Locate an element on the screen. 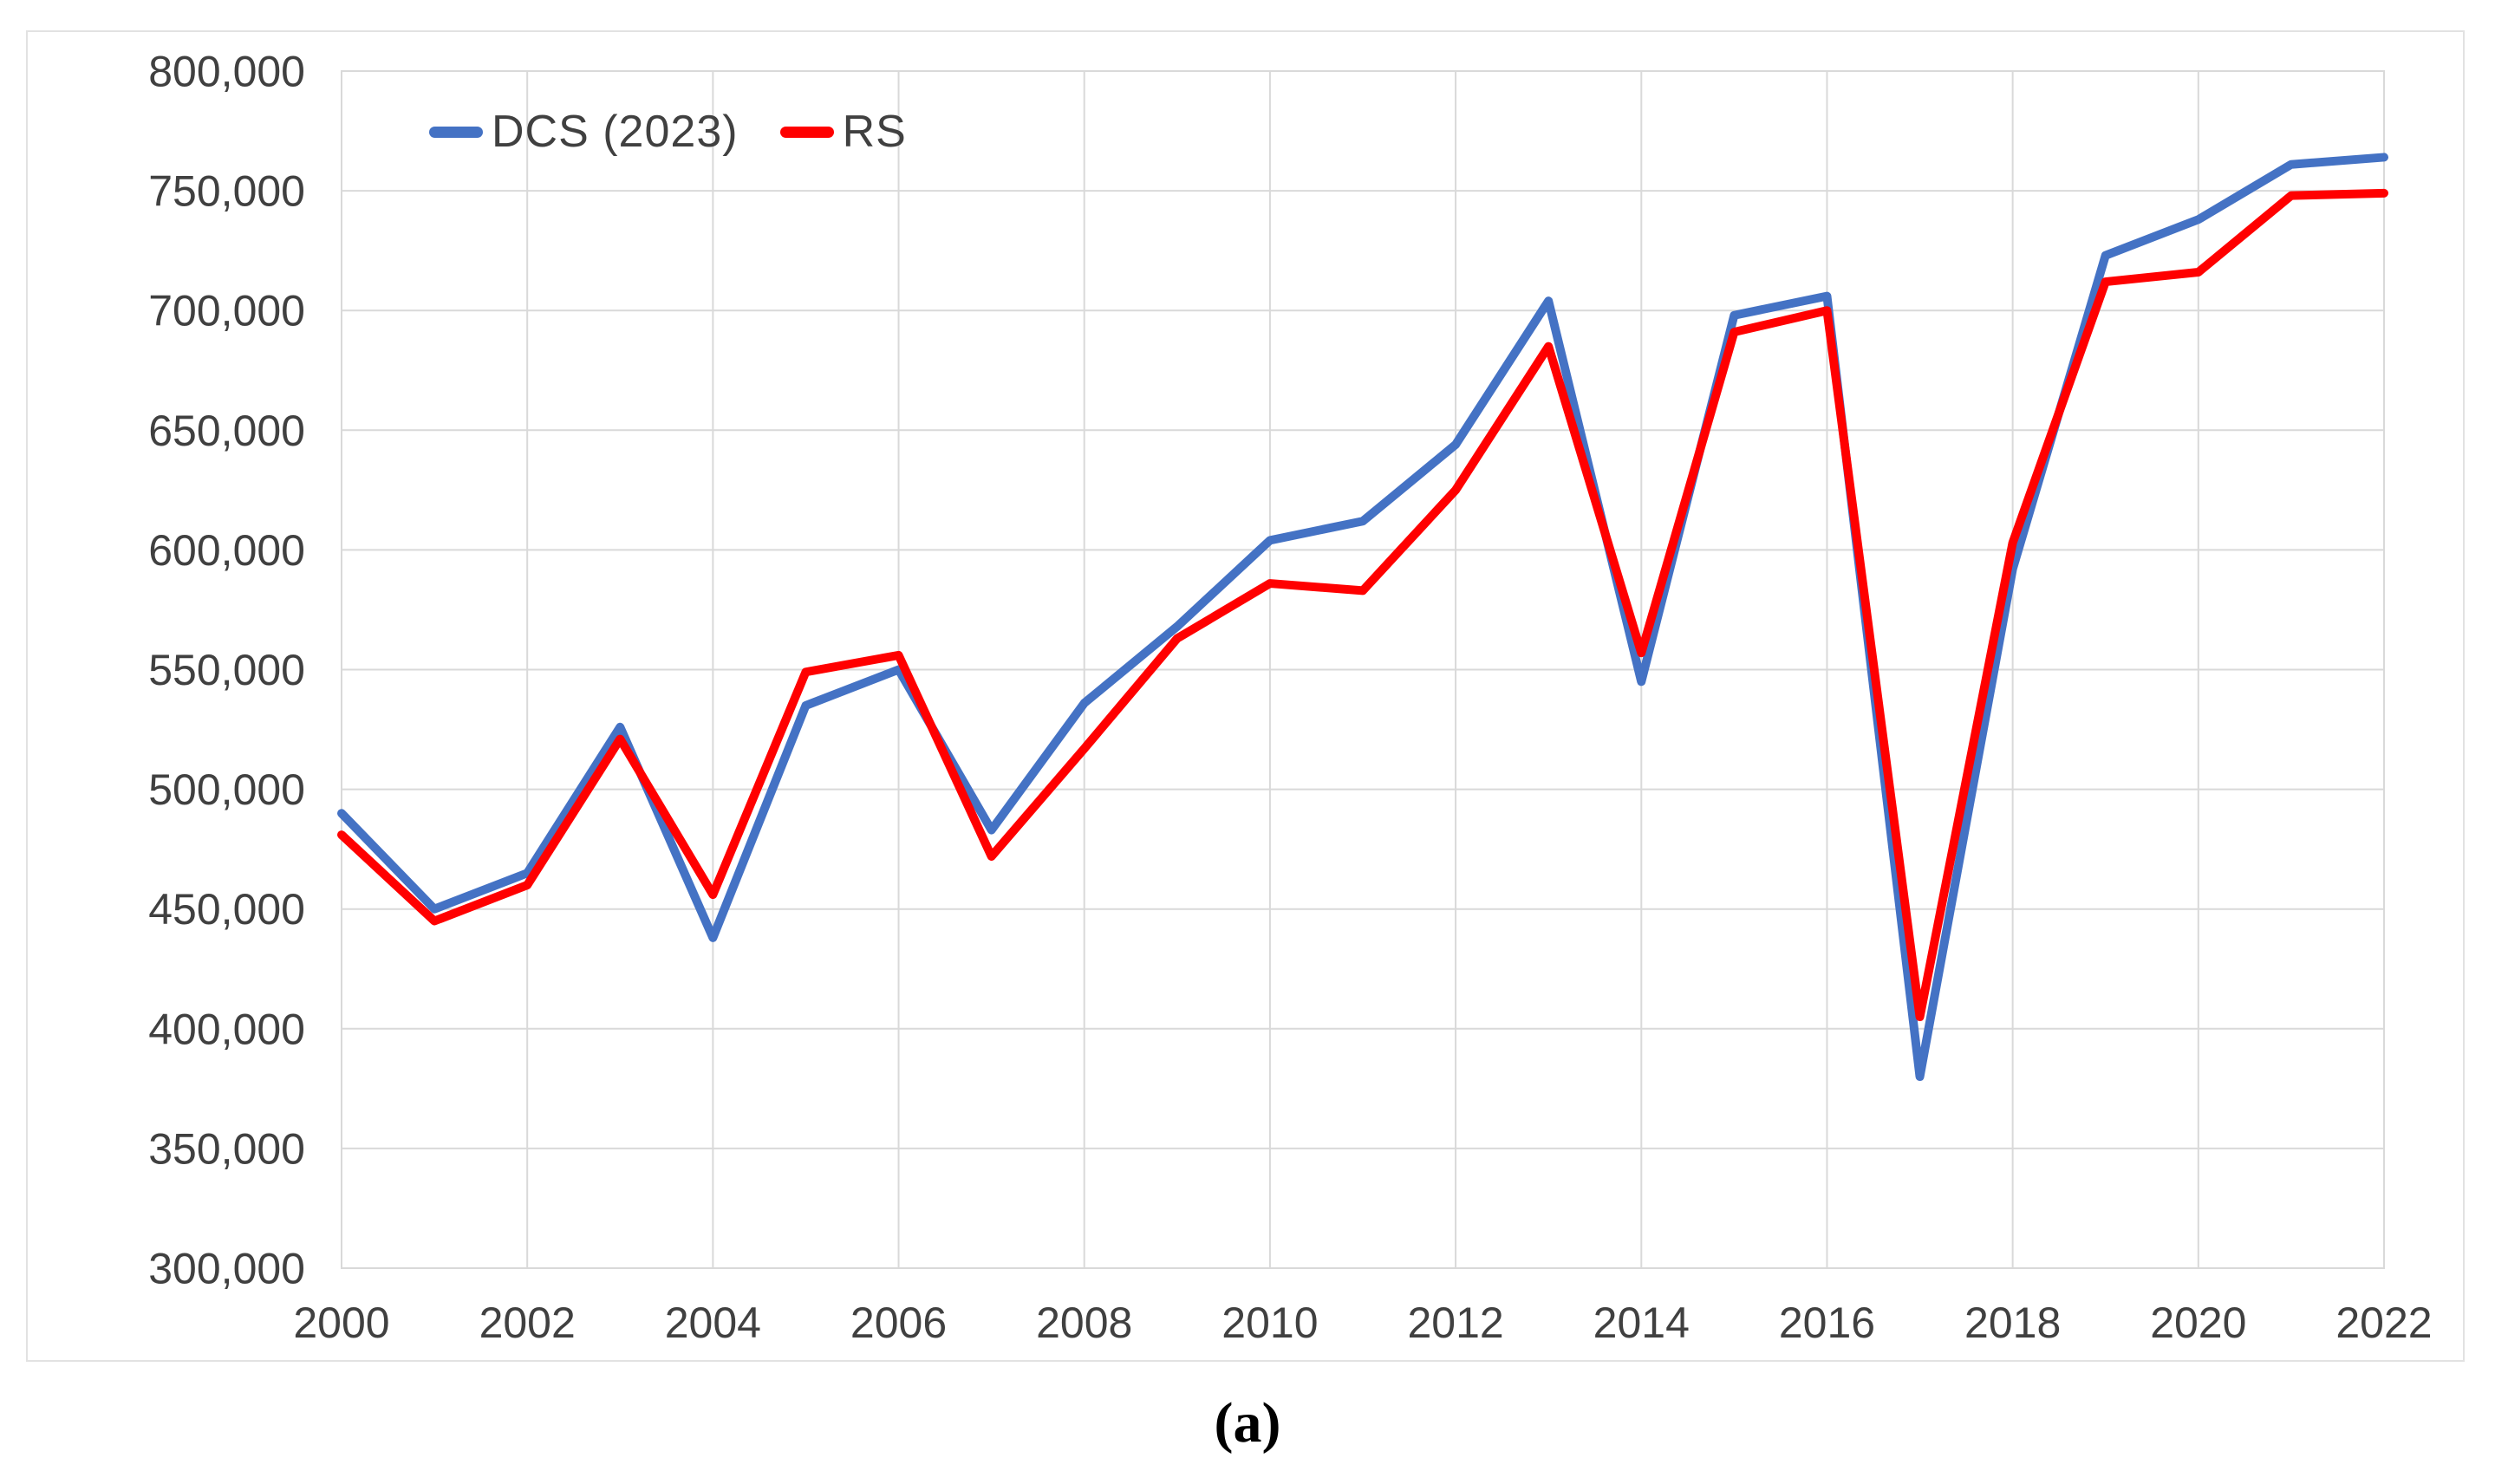 The height and width of the screenshot is (1484, 2495). legend-swatch-rs-icon is located at coordinates (806, 132).